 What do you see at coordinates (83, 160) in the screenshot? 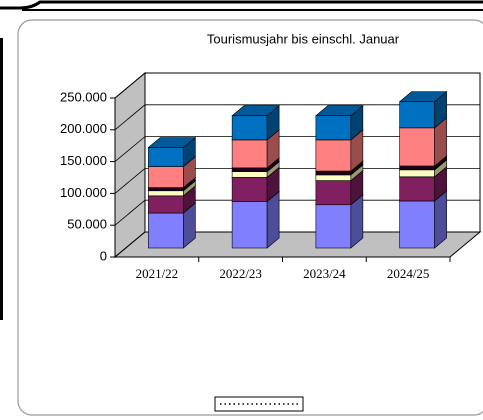
I see `y-tick-label: 150.000` at bounding box center [83, 160].